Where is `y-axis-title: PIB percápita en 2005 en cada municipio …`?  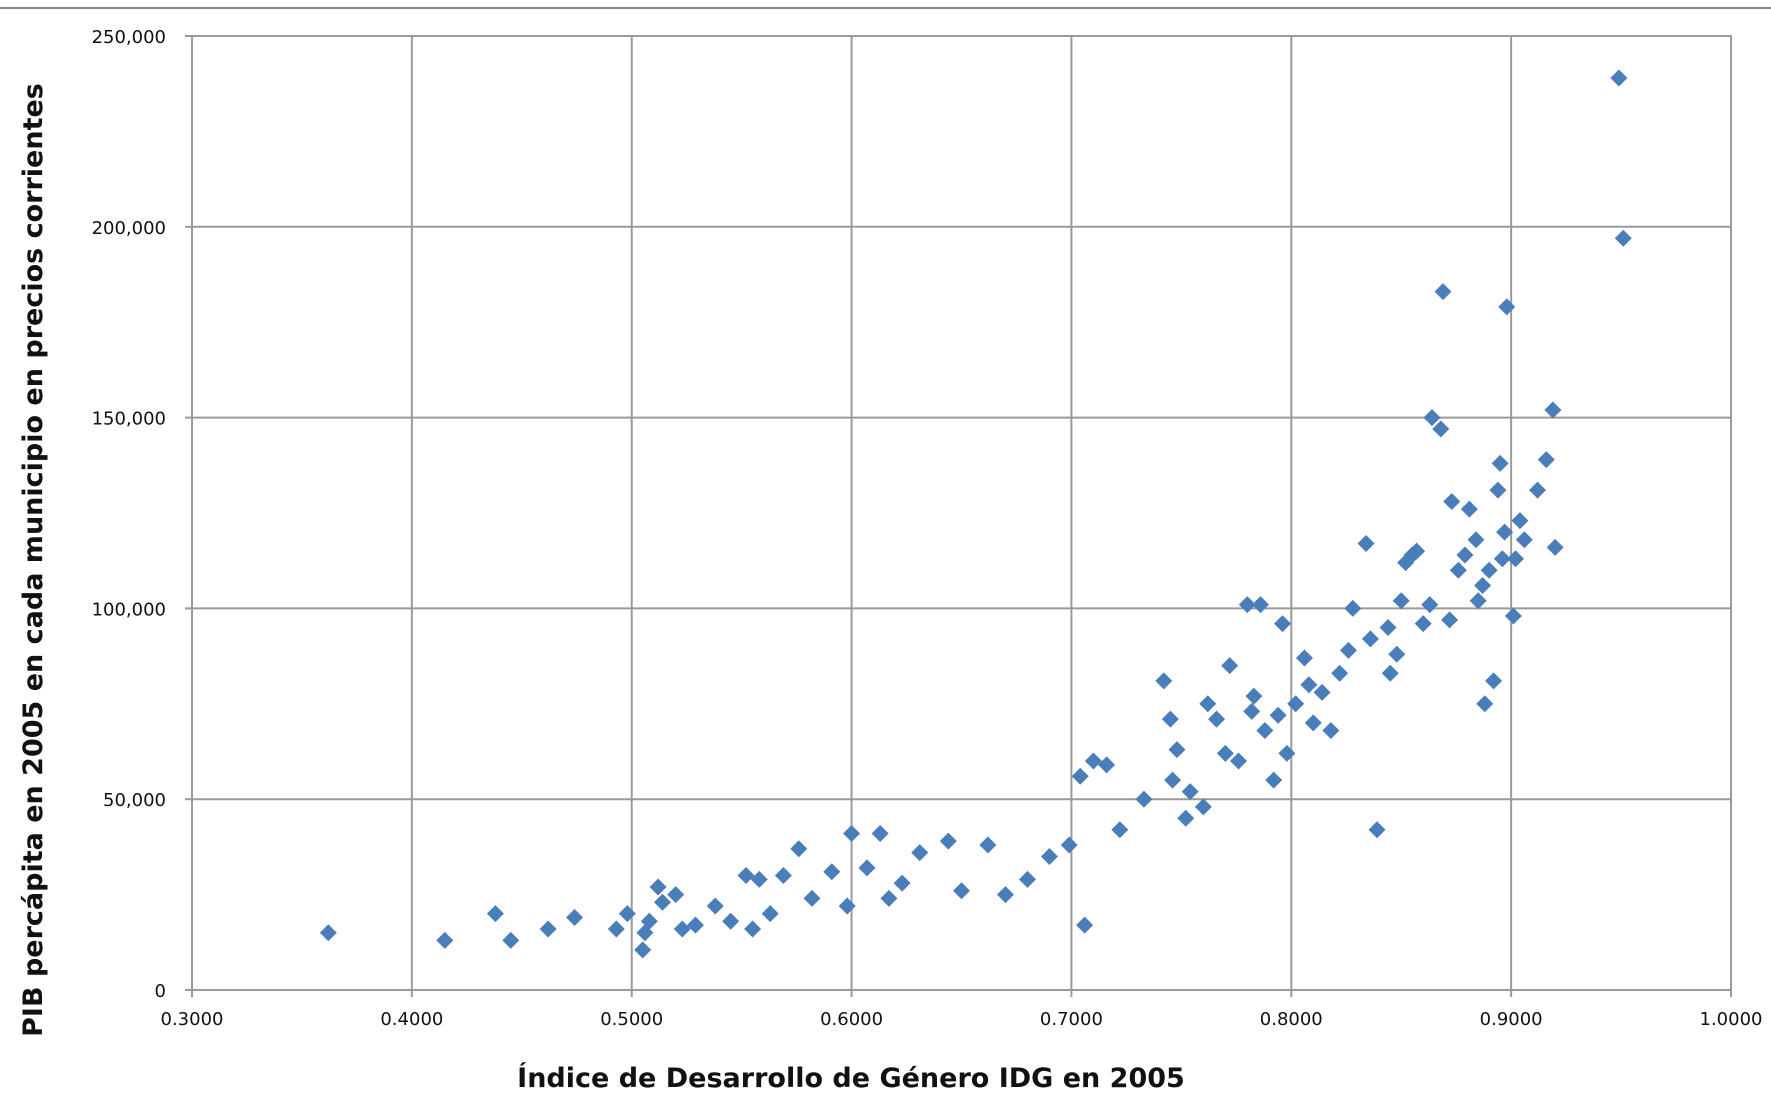 y-axis-title: PIB percápita en 2005 en cada municipio … is located at coordinates (33, 560).